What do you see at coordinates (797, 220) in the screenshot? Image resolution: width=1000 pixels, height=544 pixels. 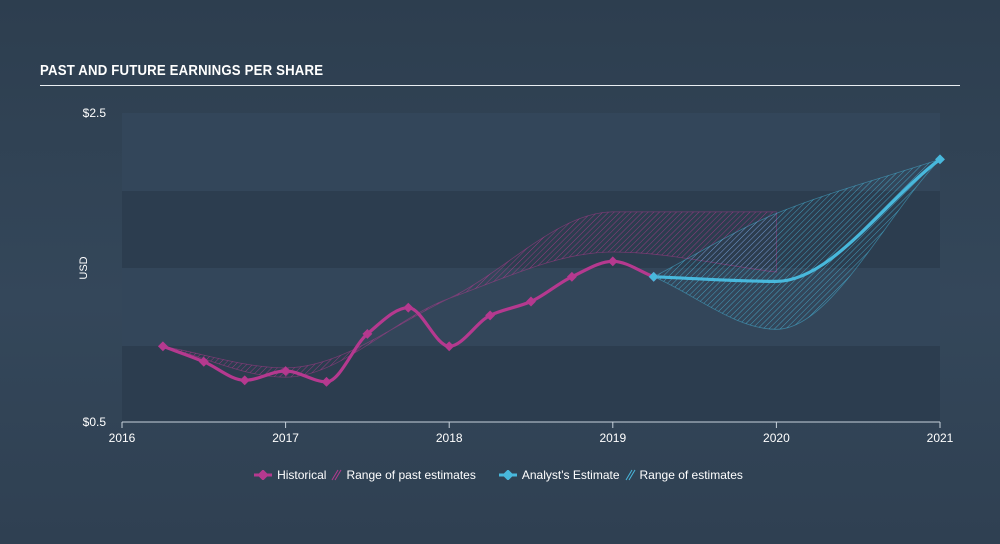 I see `estimate-line` at bounding box center [797, 220].